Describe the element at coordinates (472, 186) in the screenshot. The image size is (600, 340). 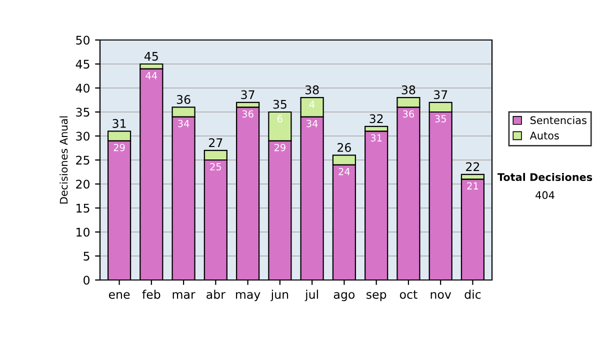
I see `data-label: 21` at that location.